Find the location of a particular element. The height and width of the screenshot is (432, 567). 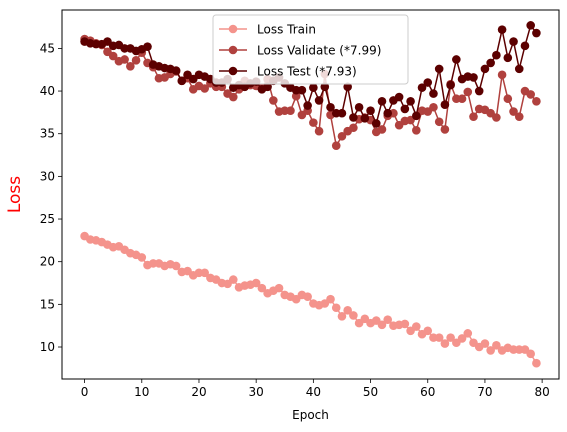

x-tick-label: 70 is located at coordinates (484, 392).